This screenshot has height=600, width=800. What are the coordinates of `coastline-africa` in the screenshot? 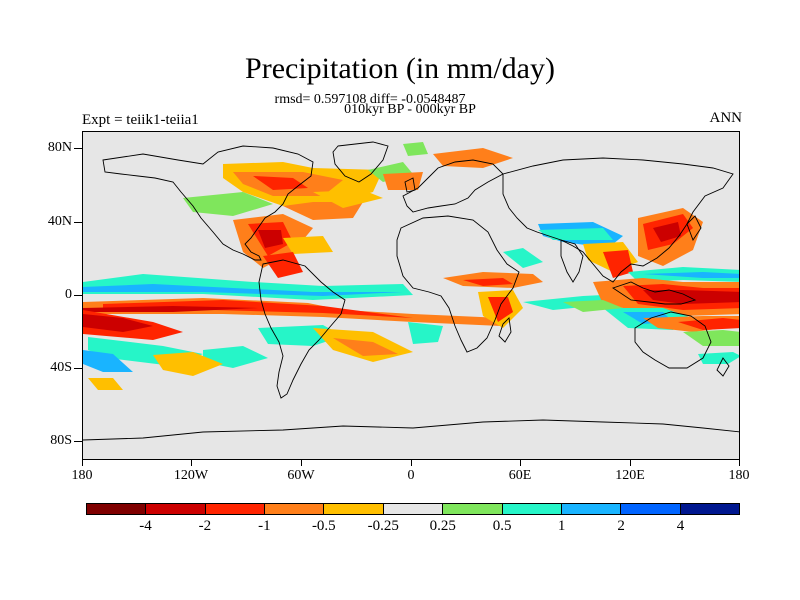 It's located at (458, 284).